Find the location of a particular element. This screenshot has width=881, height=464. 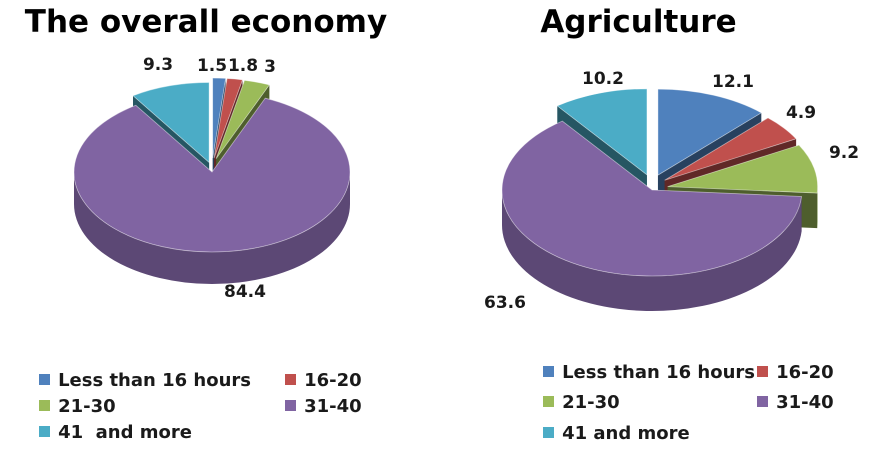

data-label-16-20: 1.8 is located at coordinates (243, 66).